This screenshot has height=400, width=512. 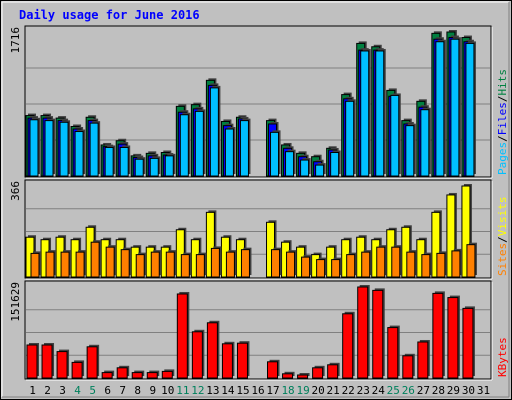 I want to click on x-tick-label-day-4: 4, so click(x=77, y=390).